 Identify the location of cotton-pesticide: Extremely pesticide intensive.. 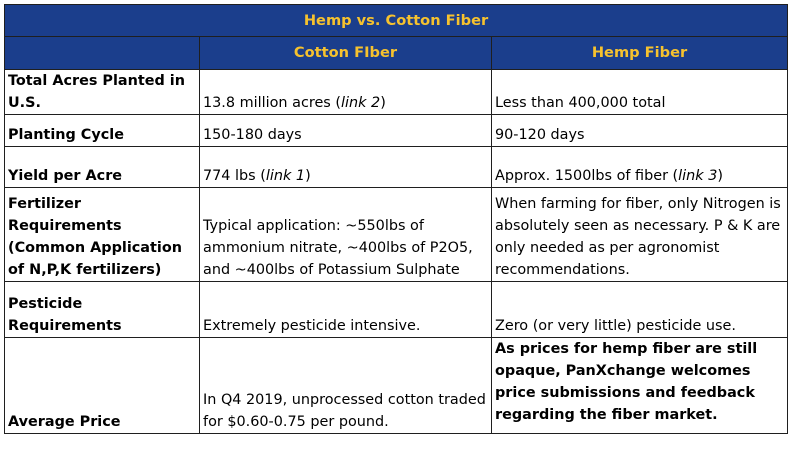
(345, 309).